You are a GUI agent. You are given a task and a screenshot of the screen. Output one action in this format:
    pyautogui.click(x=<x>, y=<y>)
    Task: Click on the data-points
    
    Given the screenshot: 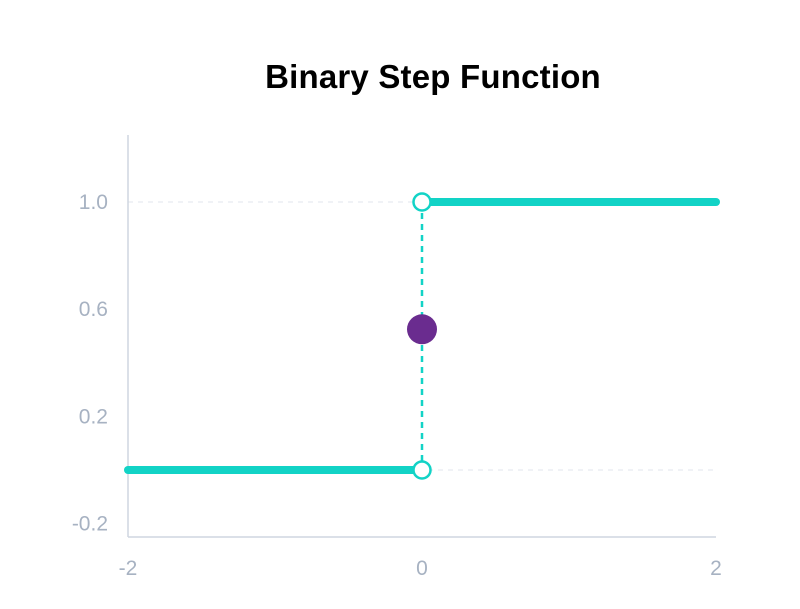 What is the action you would take?
    pyautogui.click(x=422, y=336)
    